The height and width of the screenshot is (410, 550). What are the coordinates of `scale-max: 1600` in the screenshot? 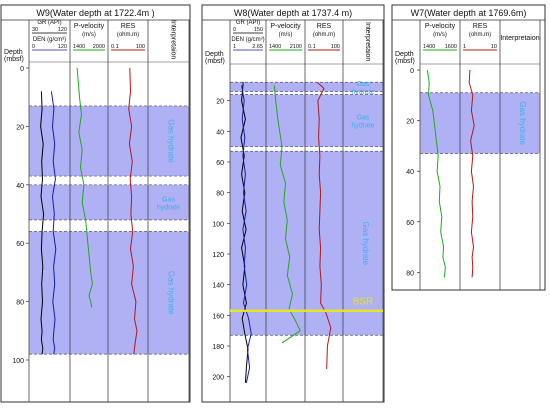 It's located at (451, 47).